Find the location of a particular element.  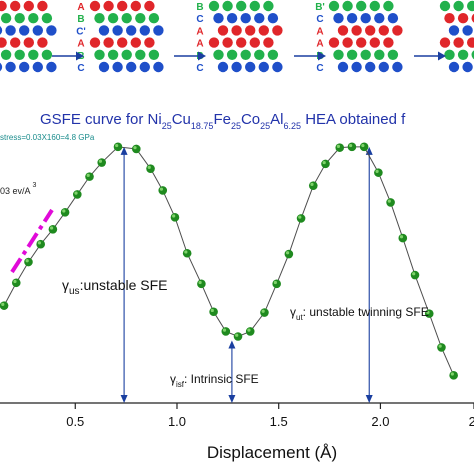

layer-label: B is located at coordinates (199, 7).